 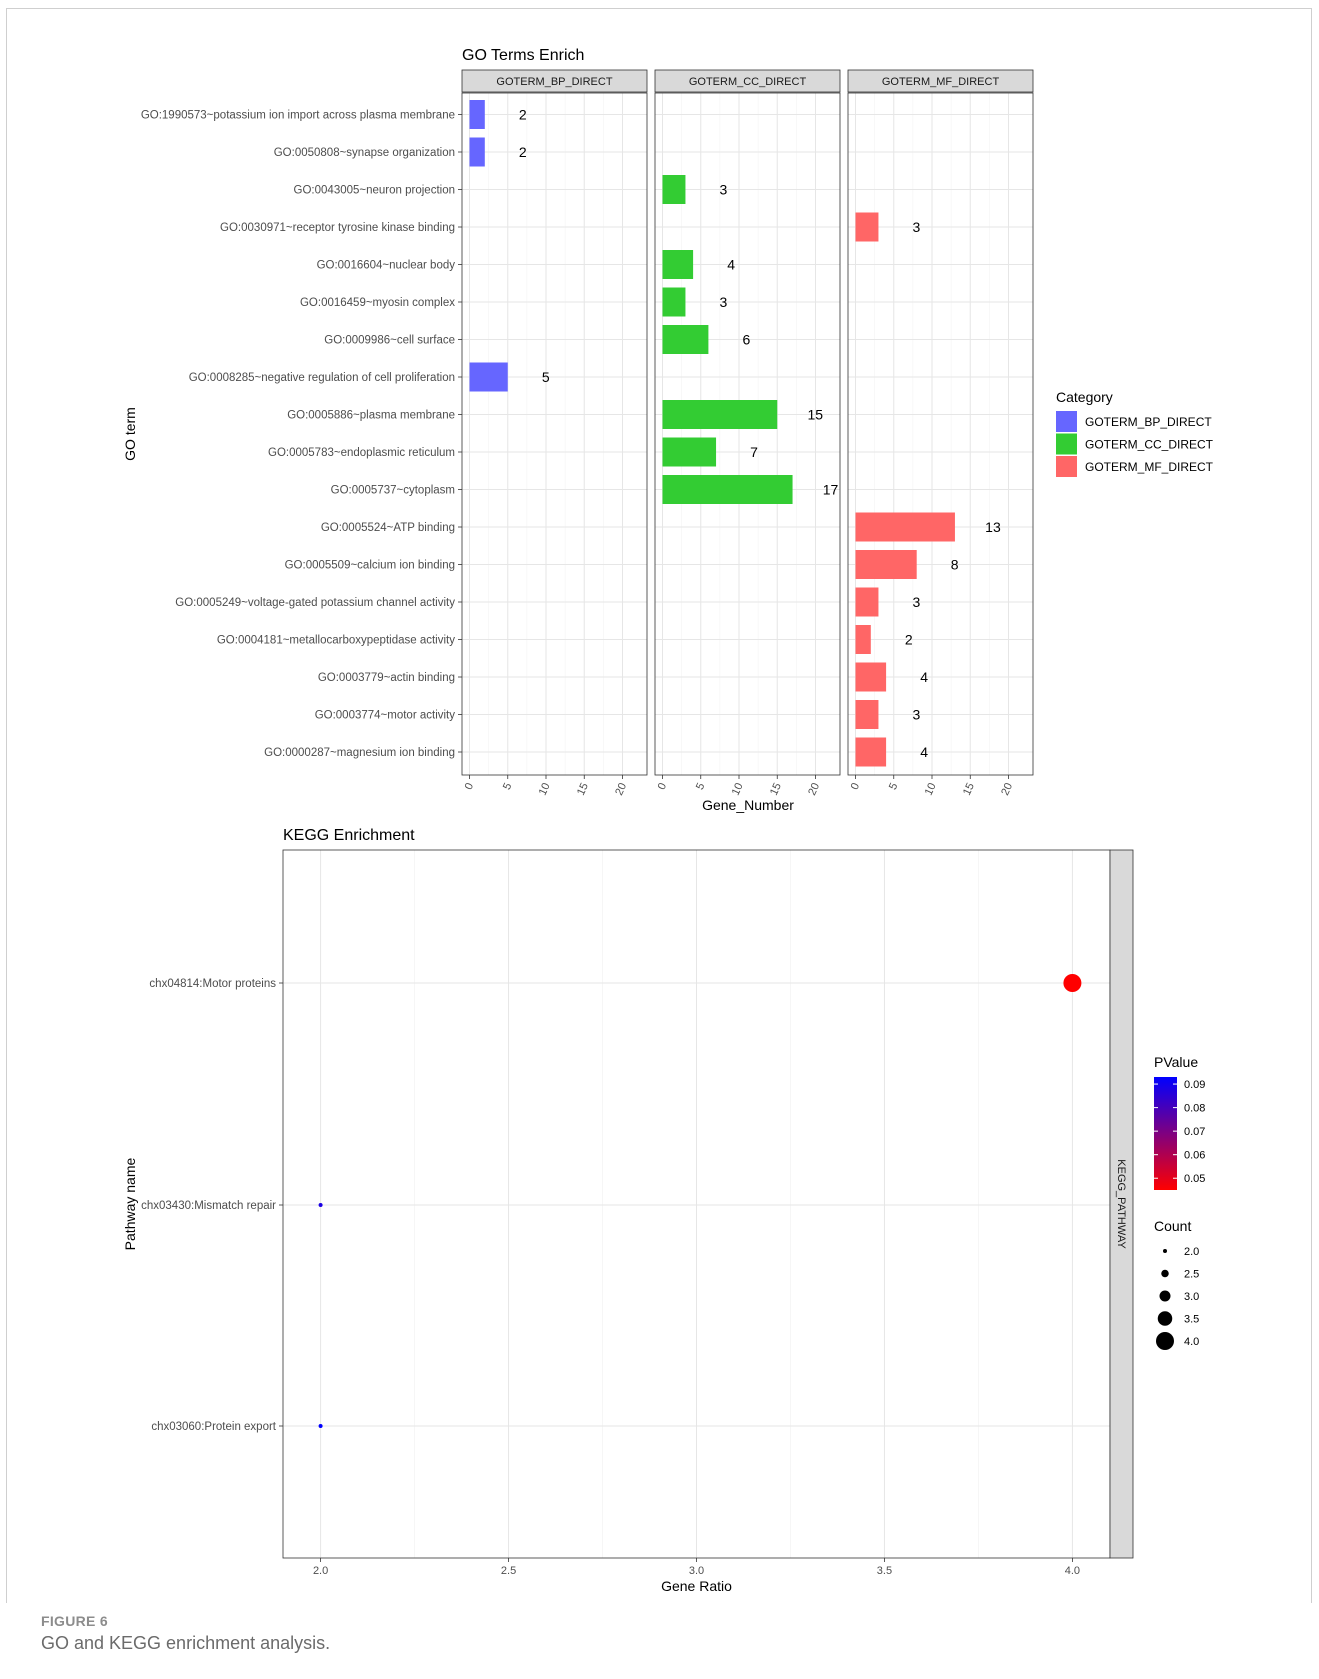 What do you see at coordinates (955, 565) in the screenshot?
I see `bar-value-label: 8` at bounding box center [955, 565].